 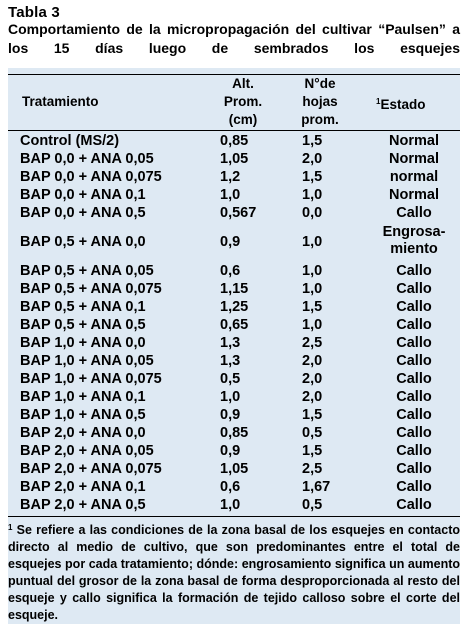 I want to click on table-row: BAP 0,0 + ANA 0,05 1,05 2,0 Normal, so click(x=234, y=159).